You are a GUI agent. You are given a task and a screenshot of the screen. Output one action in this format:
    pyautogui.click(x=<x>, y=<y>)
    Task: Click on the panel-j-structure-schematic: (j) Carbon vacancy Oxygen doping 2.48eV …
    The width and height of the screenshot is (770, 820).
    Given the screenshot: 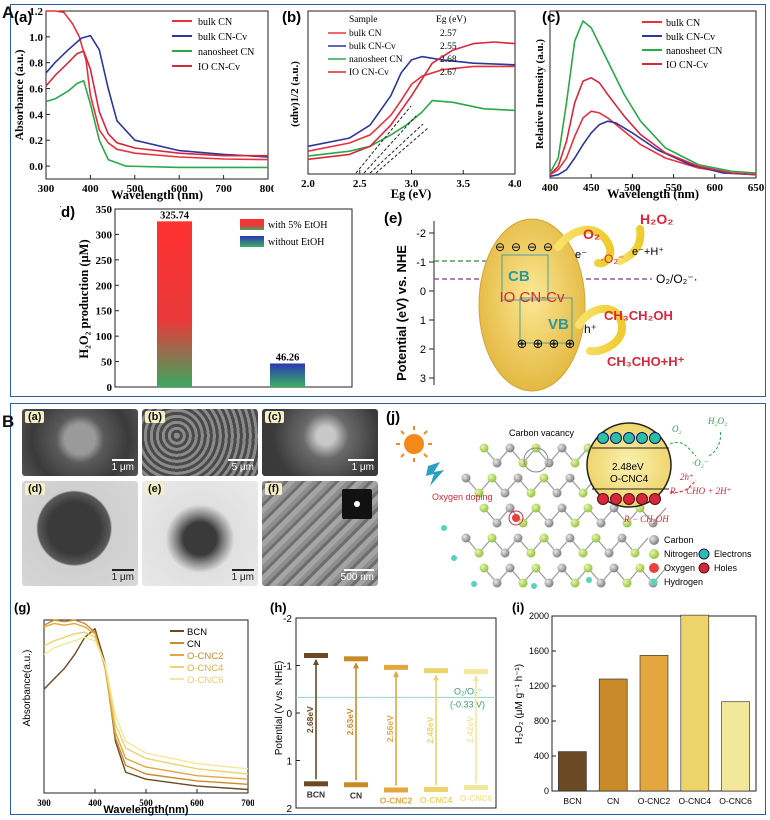 What is the action you would take?
    pyautogui.click(x=569, y=499)
    